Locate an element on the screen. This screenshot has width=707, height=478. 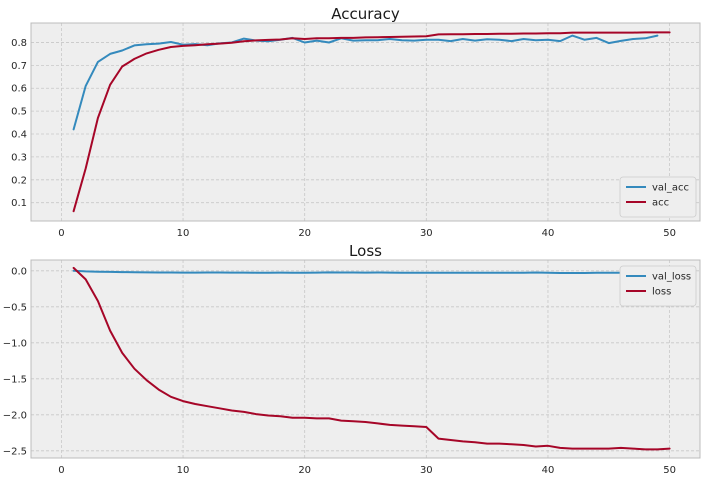
y-tick-label: 0.1 is located at coordinates (19, 203).